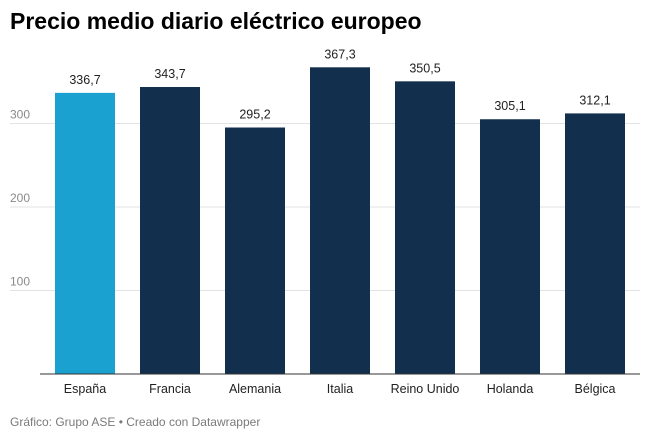  What do you see at coordinates (85, 233) in the screenshot?
I see `bar-españa` at bounding box center [85, 233].